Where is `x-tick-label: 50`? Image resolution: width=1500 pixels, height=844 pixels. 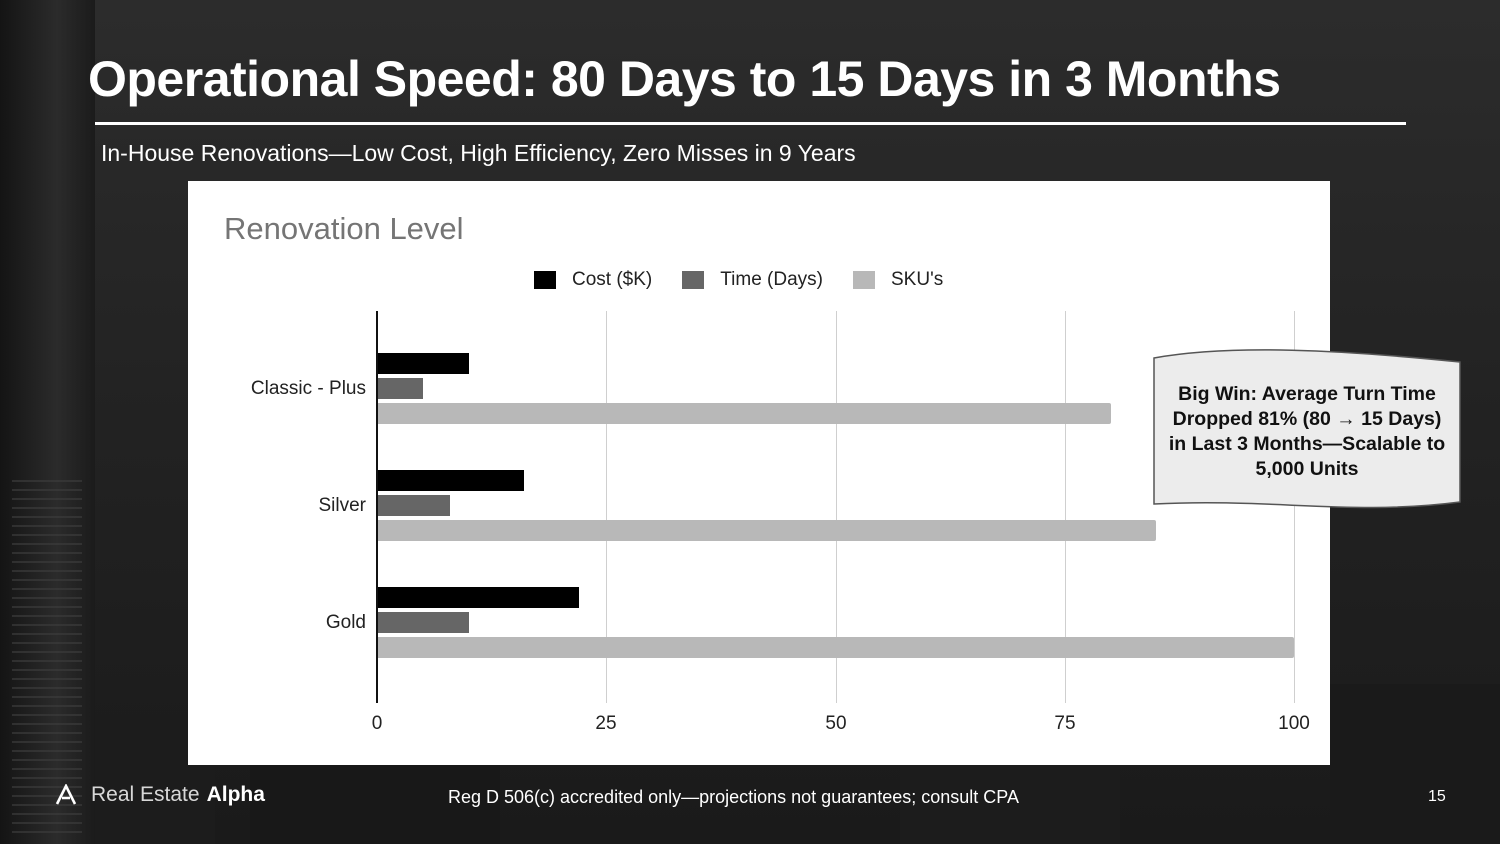 x-tick-label: 50 is located at coordinates (836, 723).